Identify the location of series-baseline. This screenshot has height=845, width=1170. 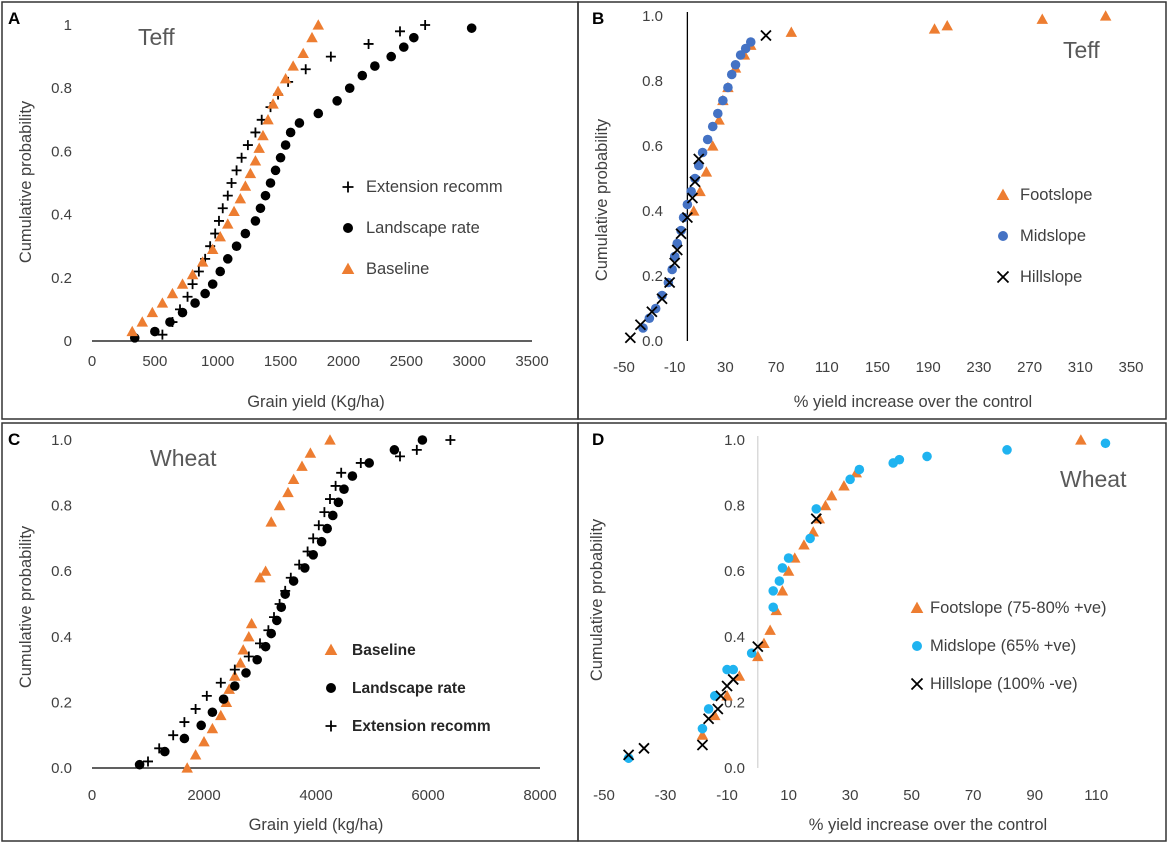
(225, 178).